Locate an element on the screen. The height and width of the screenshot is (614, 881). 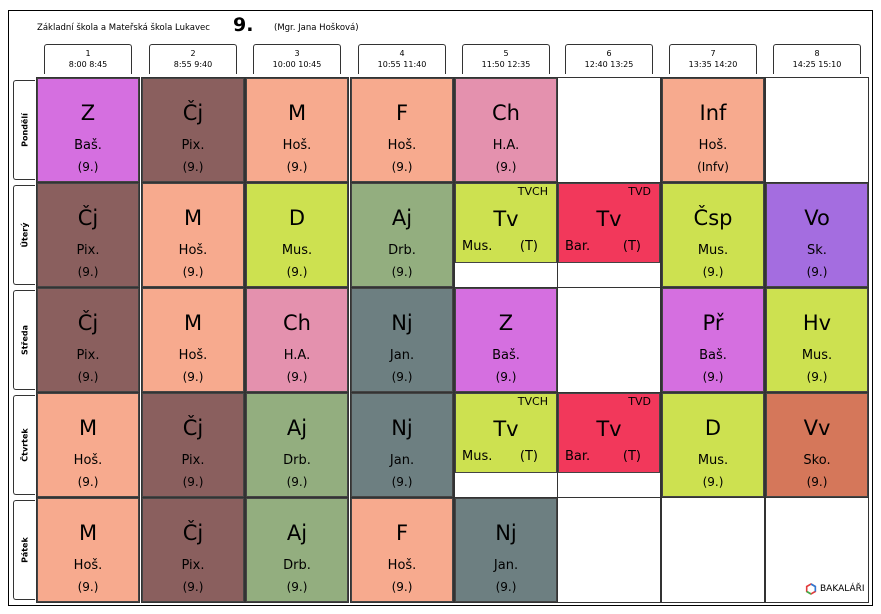
lesson-subject: D is located at coordinates (713, 428).